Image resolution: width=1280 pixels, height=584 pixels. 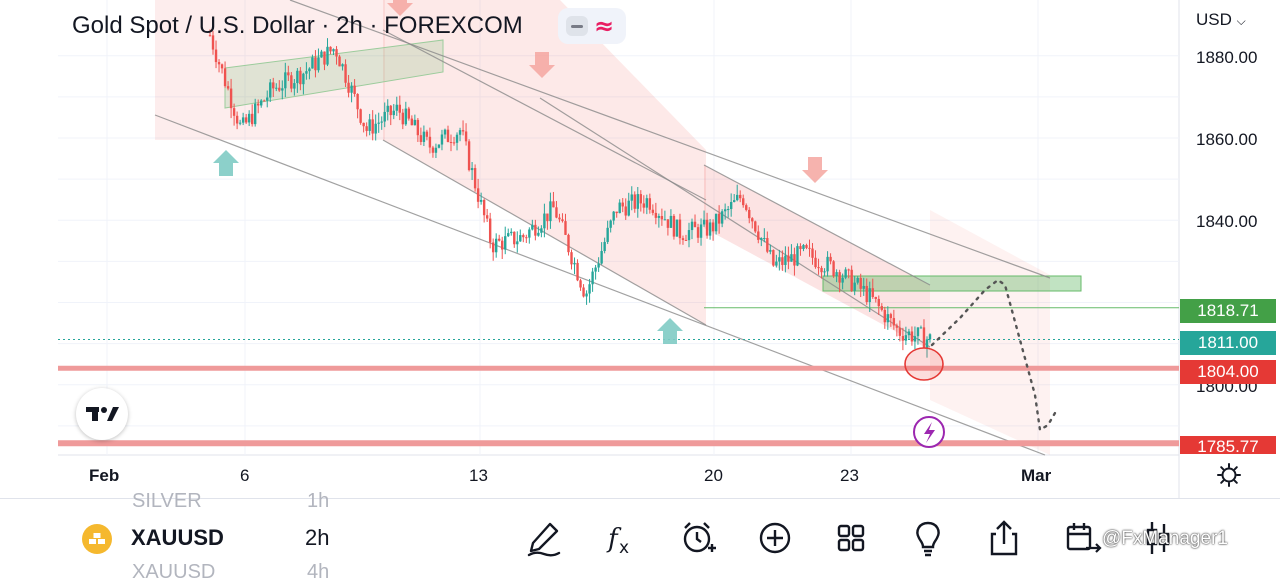 I want to click on draw-pen-icon, so click(x=544, y=538).